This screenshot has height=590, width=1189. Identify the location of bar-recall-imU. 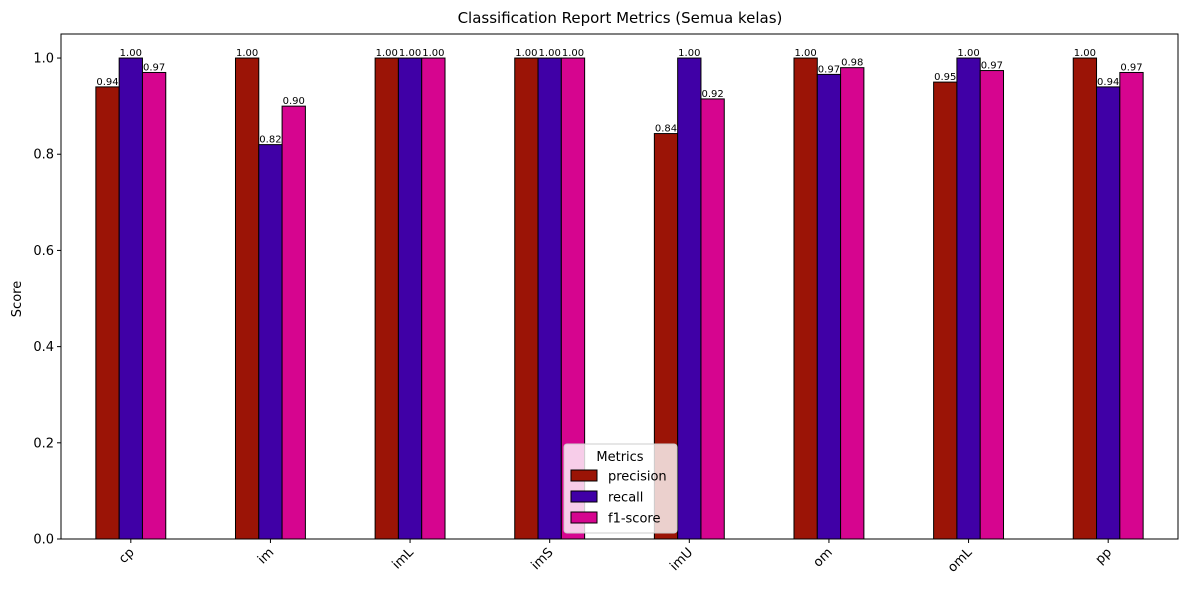
(689, 298).